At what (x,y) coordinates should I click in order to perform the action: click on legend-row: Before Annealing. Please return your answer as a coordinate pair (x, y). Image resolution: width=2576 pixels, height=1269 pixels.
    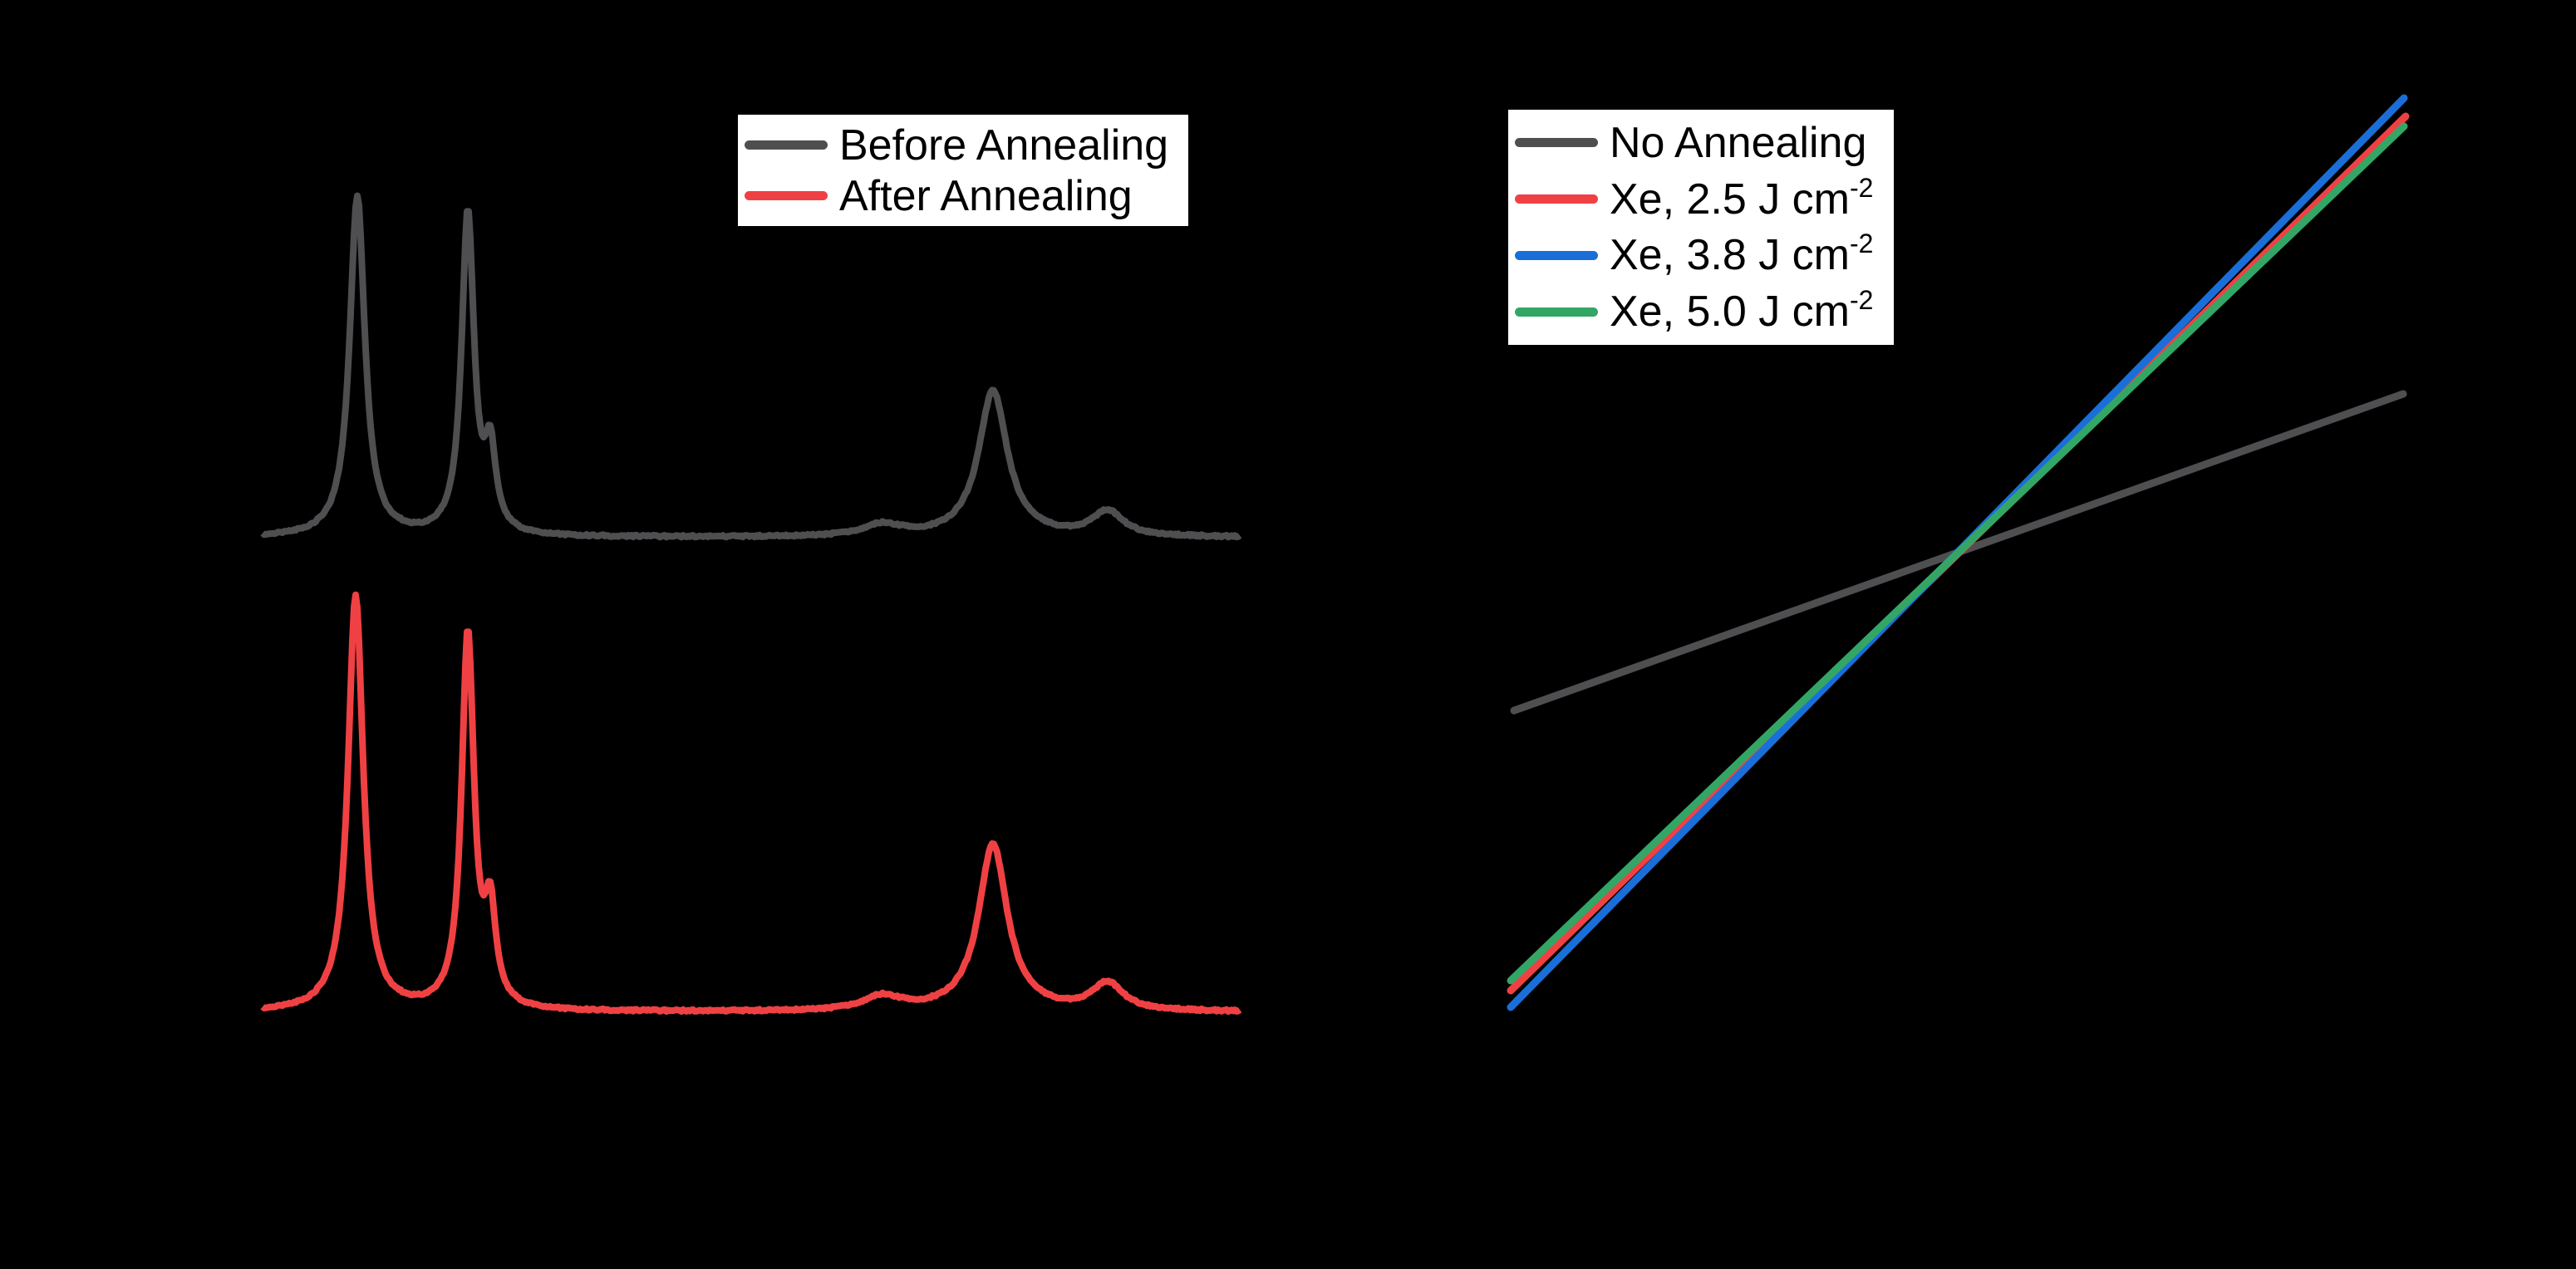
    Looking at the image, I should click on (963, 145).